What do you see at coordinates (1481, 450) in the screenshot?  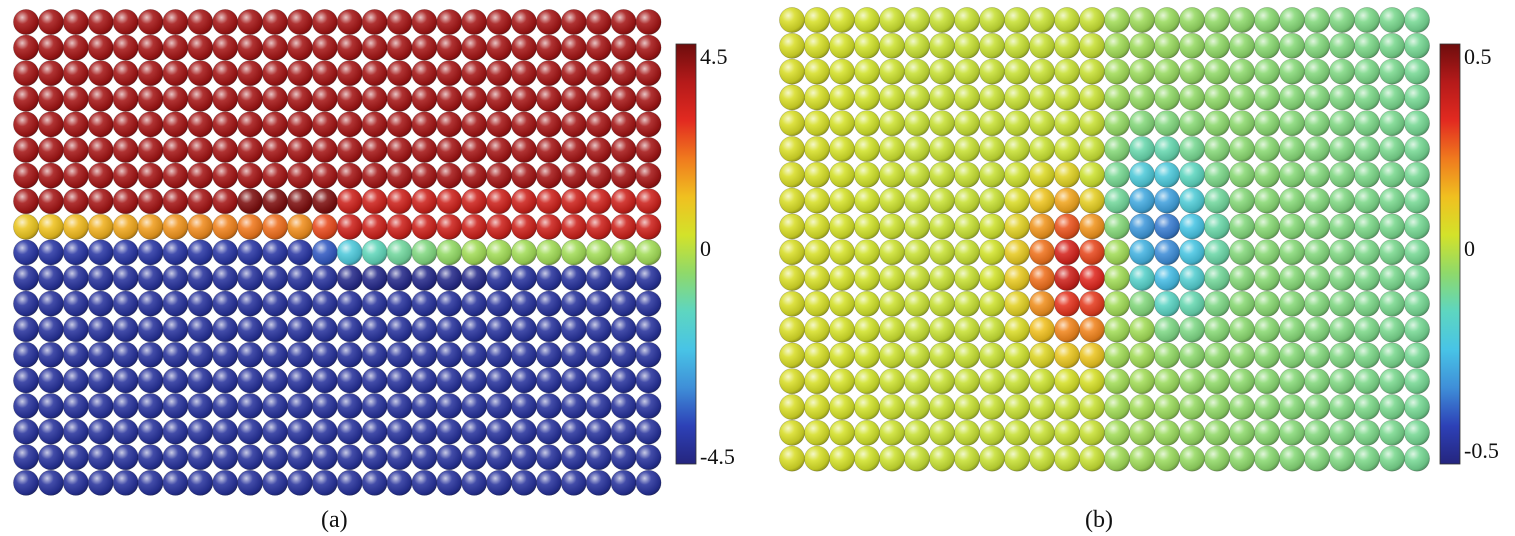 I see `colorbar-b-min-label: -0.5` at bounding box center [1481, 450].